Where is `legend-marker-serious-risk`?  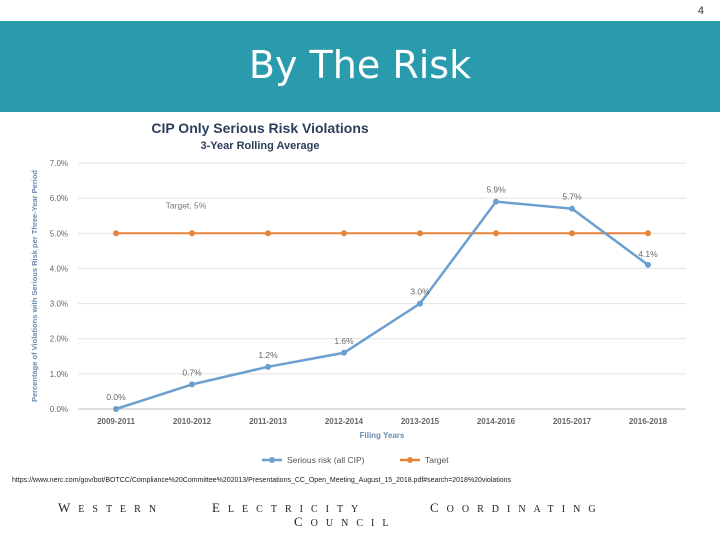 legend-marker-serious-risk is located at coordinates (272, 460).